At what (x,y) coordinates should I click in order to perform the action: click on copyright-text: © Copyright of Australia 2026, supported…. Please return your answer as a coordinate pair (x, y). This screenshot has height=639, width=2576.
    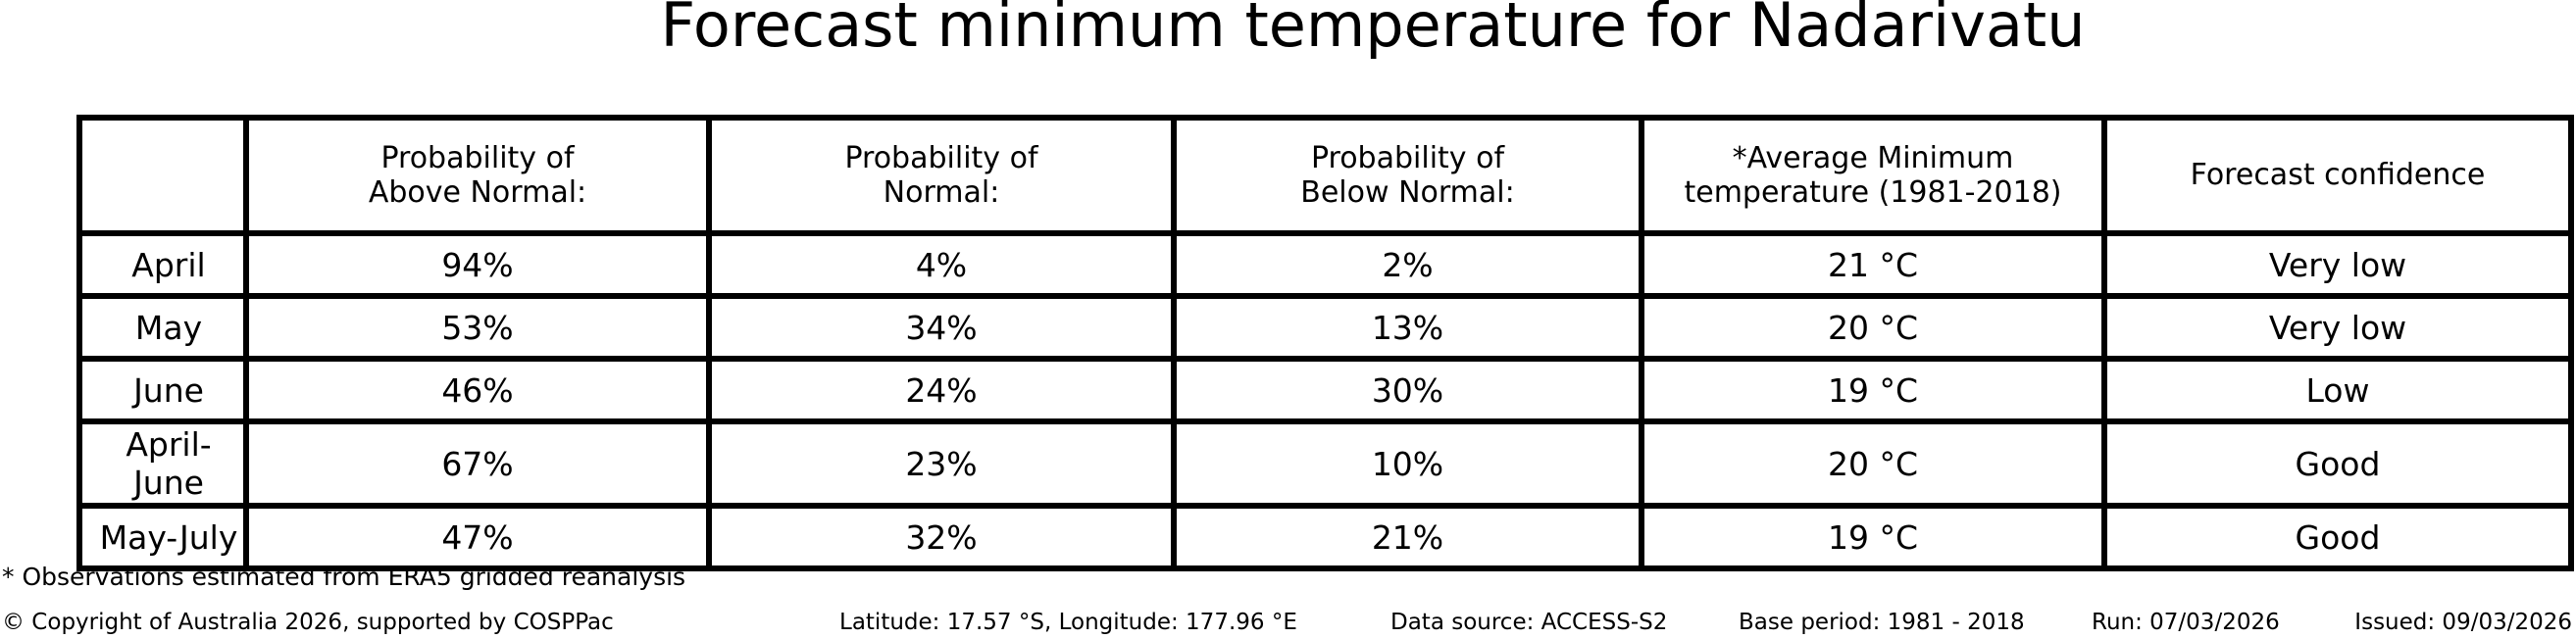
    Looking at the image, I should click on (308, 623).